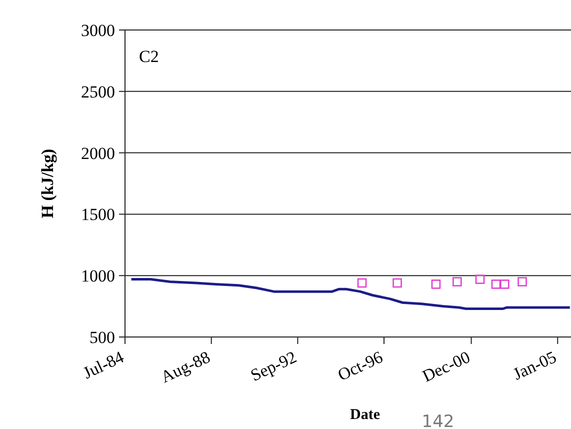 The width and height of the screenshot is (571, 429). Describe the element at coordinates (98, 153) in the screenshot. I see `y-tick-label: 2000` at that location.